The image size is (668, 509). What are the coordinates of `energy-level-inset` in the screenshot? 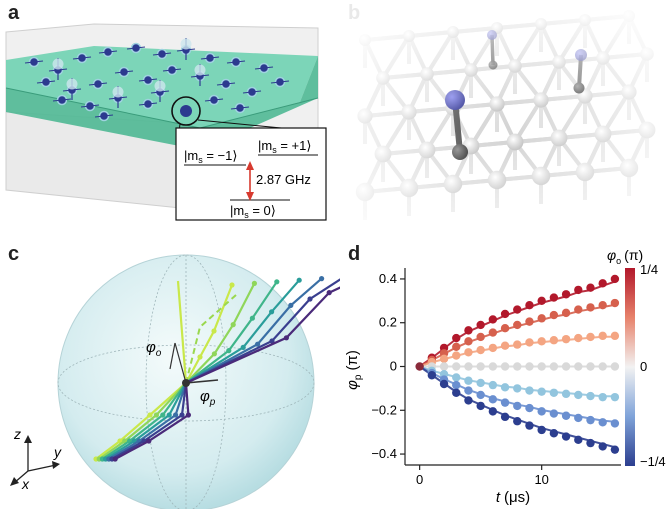 It's located at (251, 174).